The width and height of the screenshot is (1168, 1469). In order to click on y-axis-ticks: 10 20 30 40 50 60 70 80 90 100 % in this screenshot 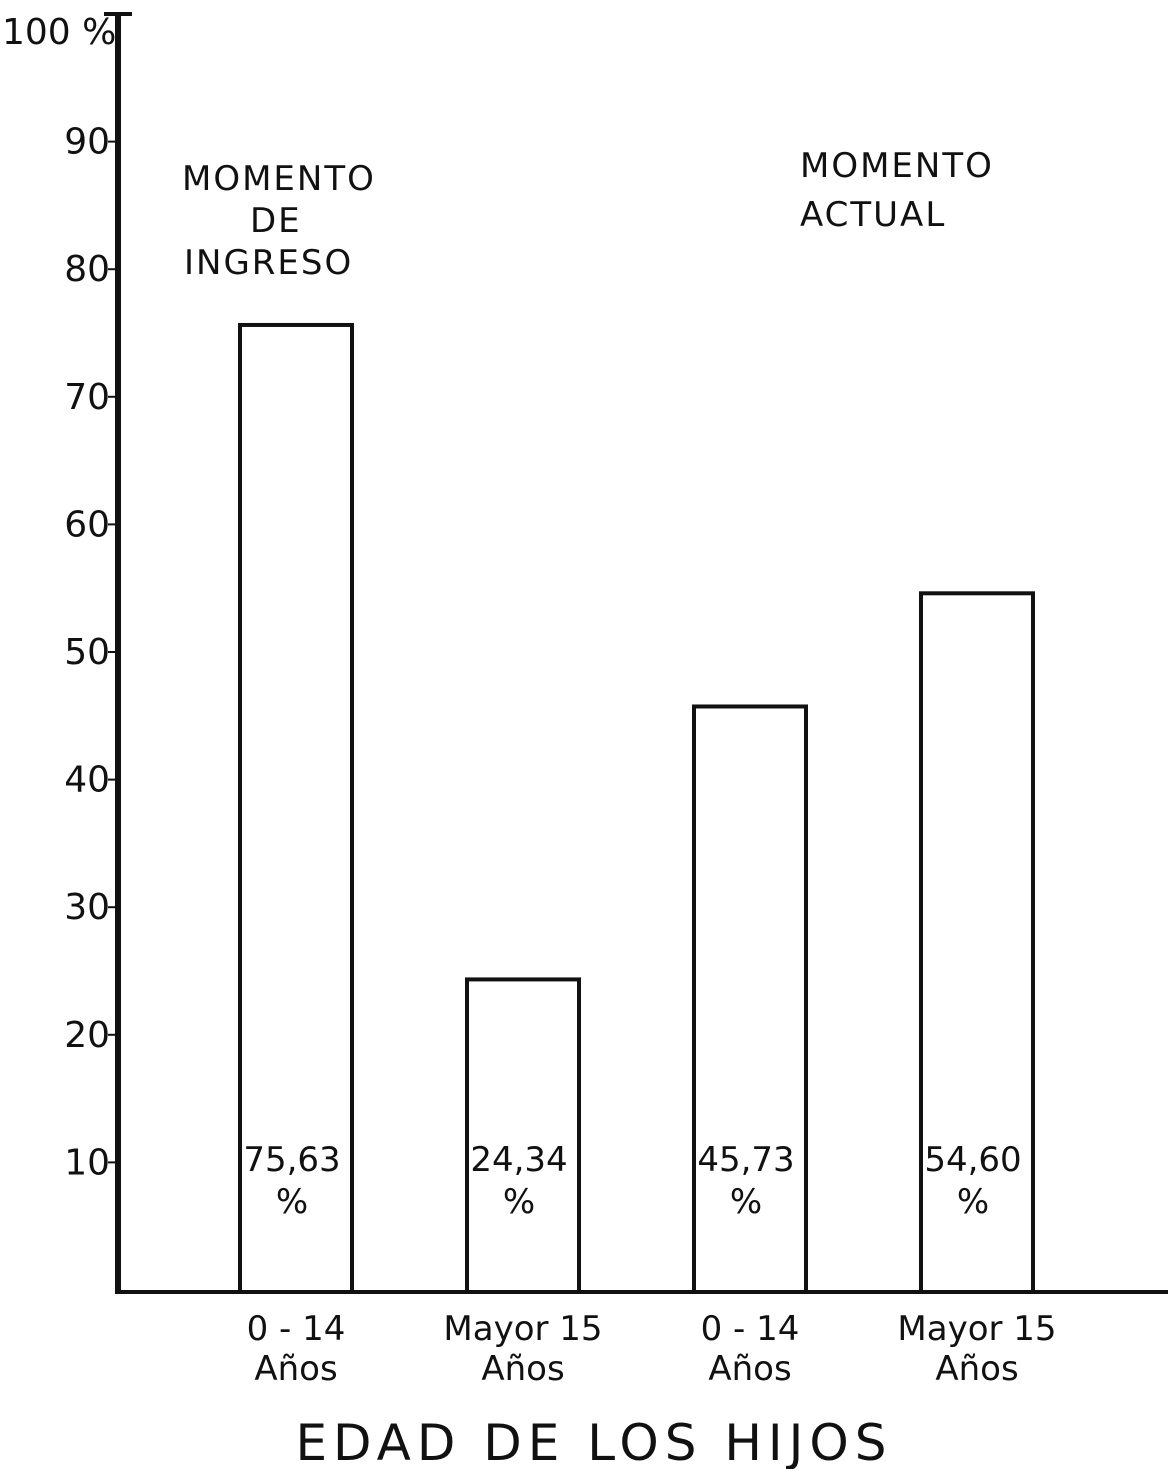, I will do `click(60, 597)`.